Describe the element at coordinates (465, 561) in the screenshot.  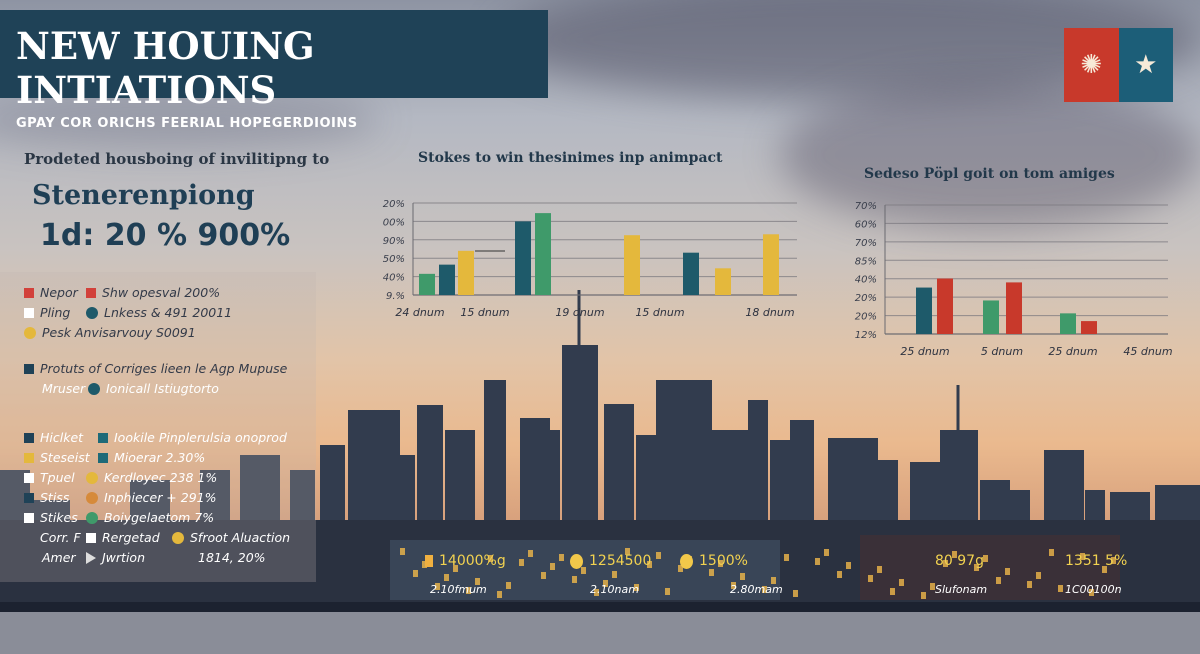
I see `stat-value: 14000%g` at that location.